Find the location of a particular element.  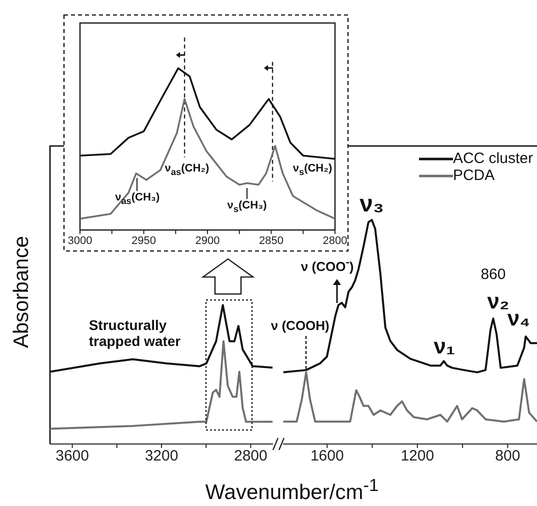

x-tick-label: 1600 is located at coordinates (327, 456).